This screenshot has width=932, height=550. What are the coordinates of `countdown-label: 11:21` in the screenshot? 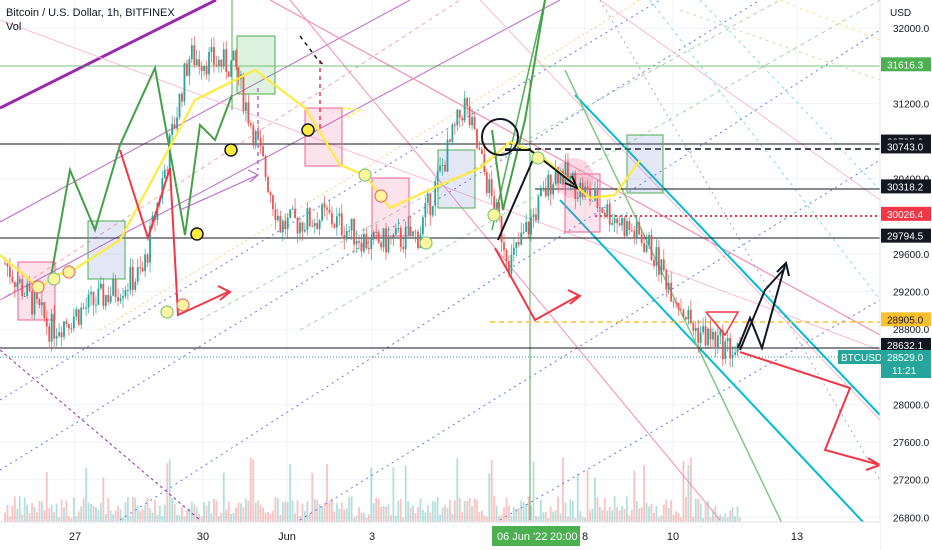 It's located at (904, 371).